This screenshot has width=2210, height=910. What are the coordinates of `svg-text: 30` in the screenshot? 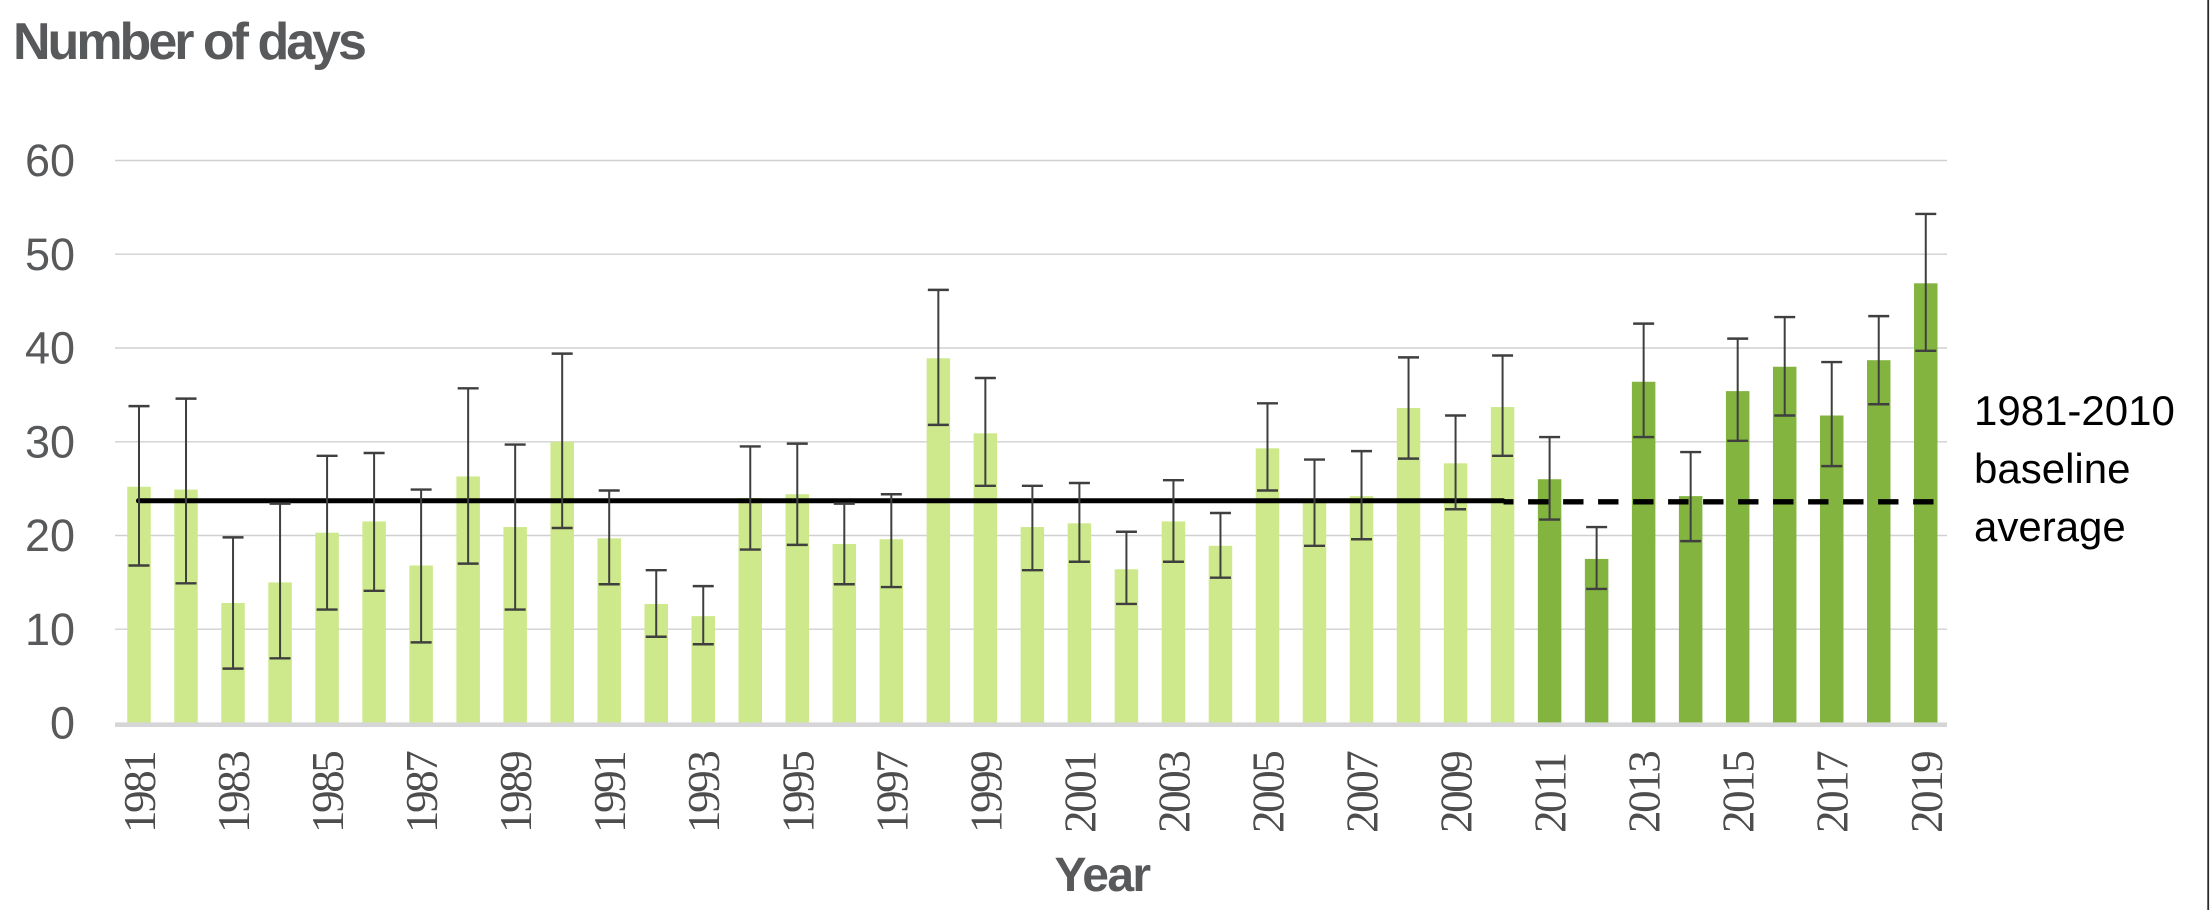 It's located at (50, 441).